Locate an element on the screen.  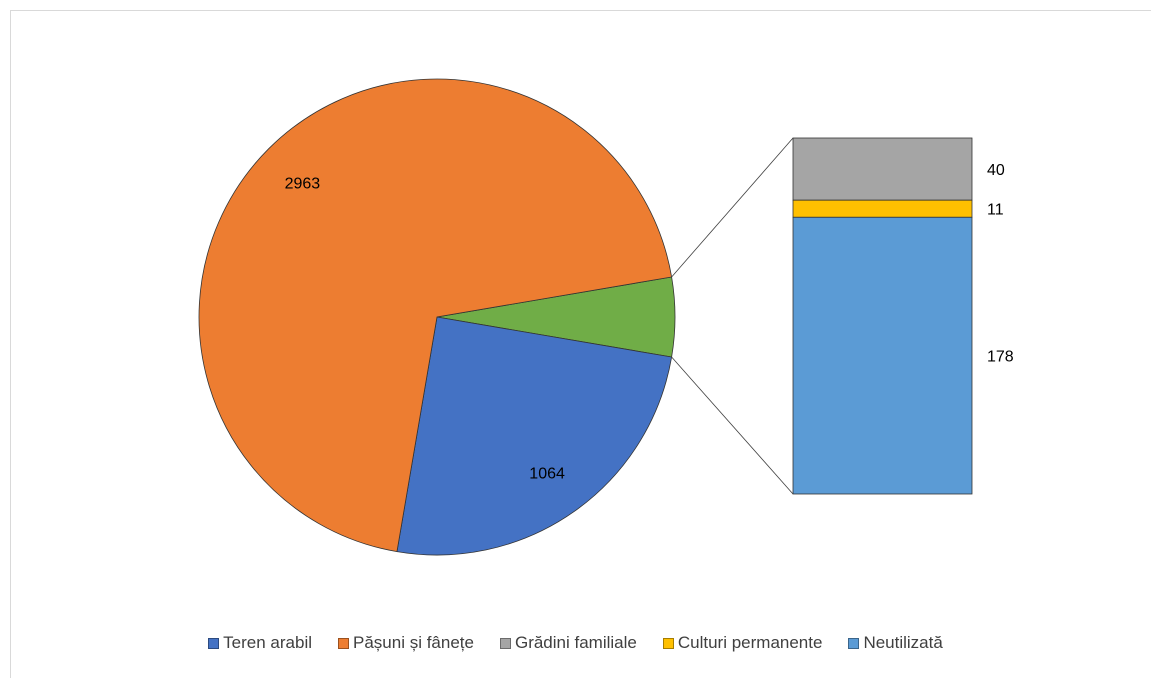
connector-lines is located at coordinates (732, 316).